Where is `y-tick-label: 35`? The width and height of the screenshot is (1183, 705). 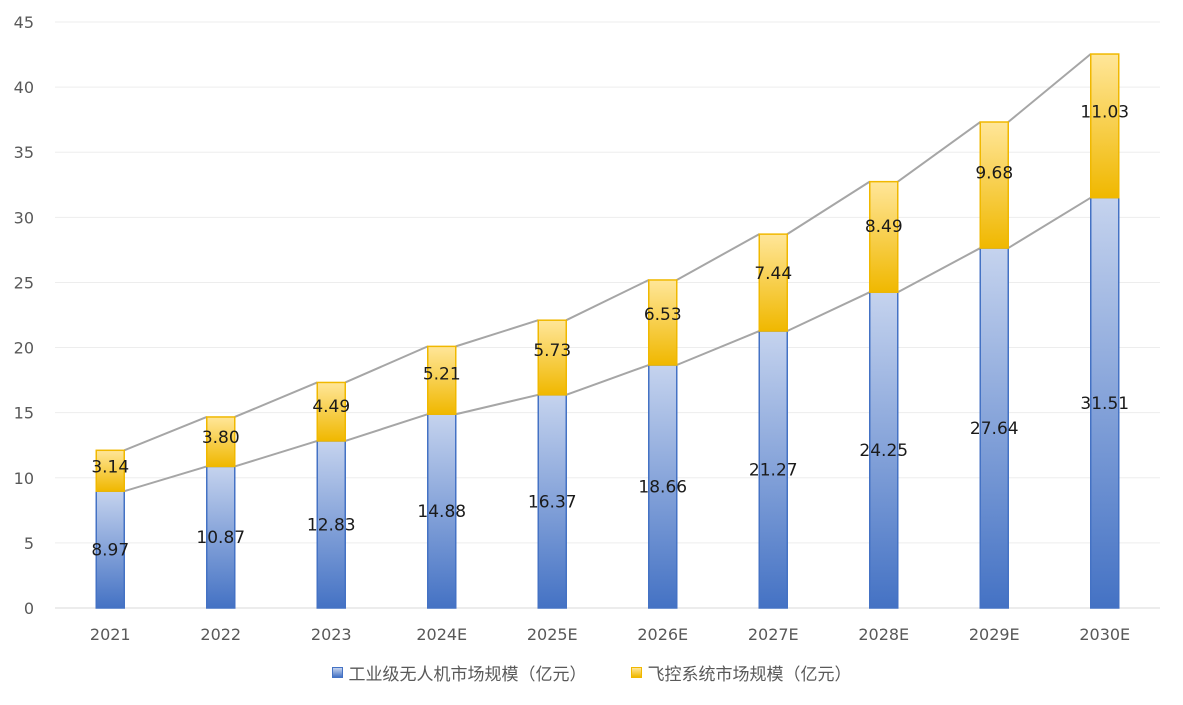 y-tick-label: 35 is located at coordinates (24, 152).